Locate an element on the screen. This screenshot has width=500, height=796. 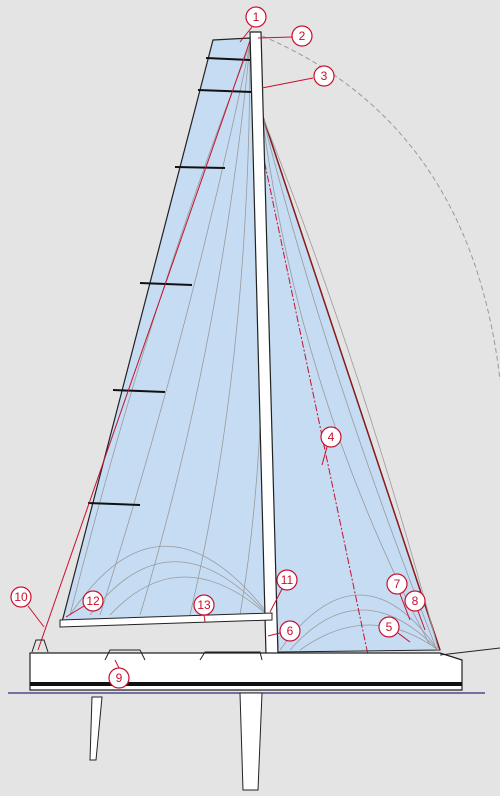
callout-label: 8 is located at coordinates (415, 601).